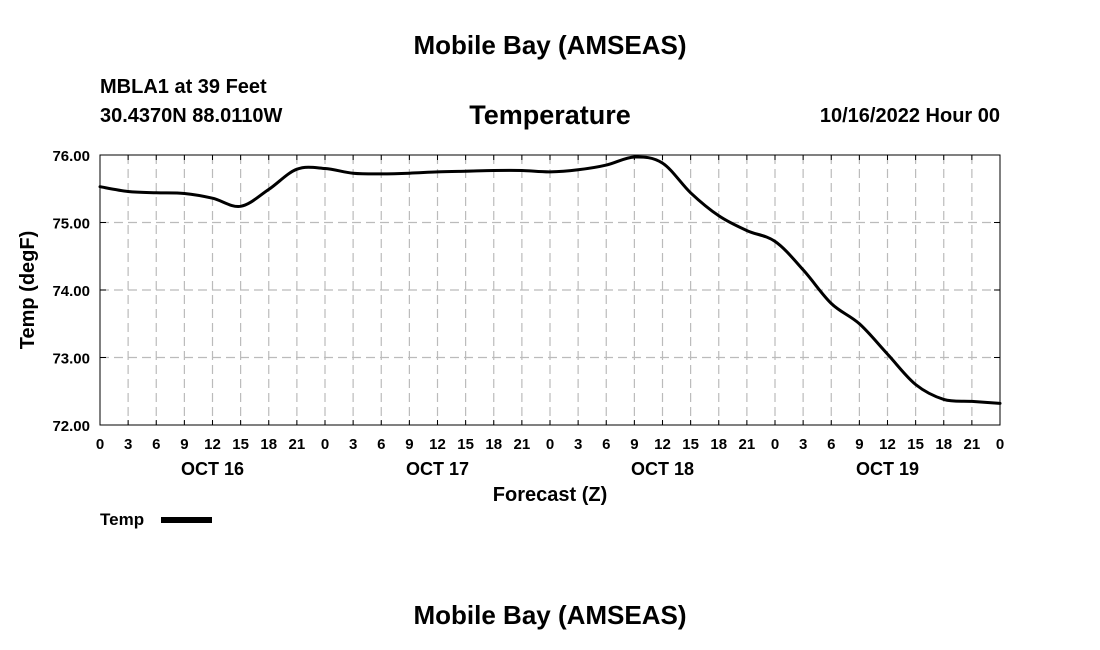  Describe the element at coordinates (183, 87) in the screenshot. I see `station-label: MBLA1 at 39 Feet` at that location.